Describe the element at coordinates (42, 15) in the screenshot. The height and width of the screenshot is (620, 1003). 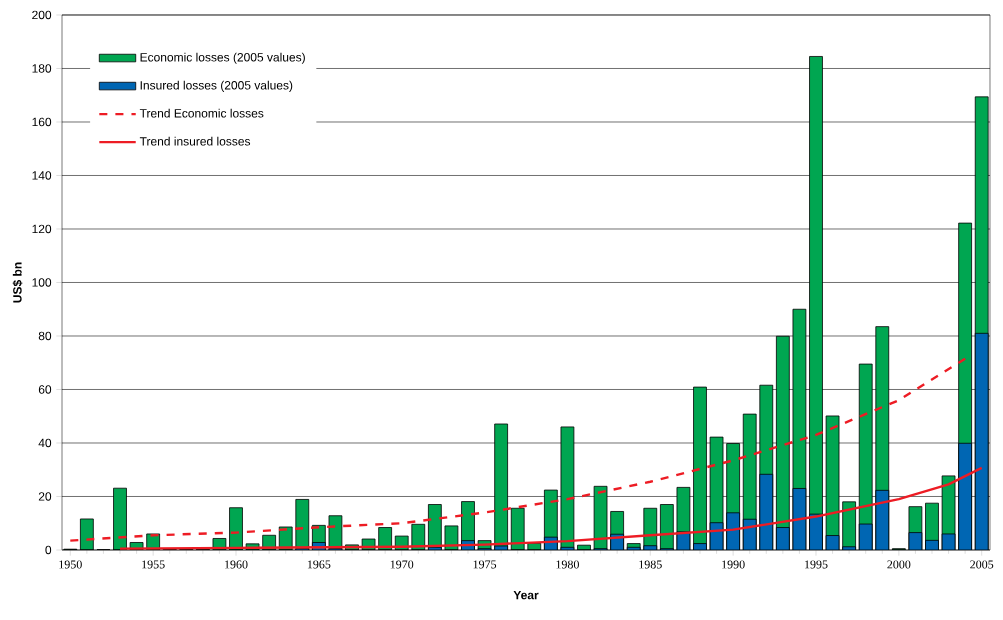
I see `y-tick-label: 200` at that location.